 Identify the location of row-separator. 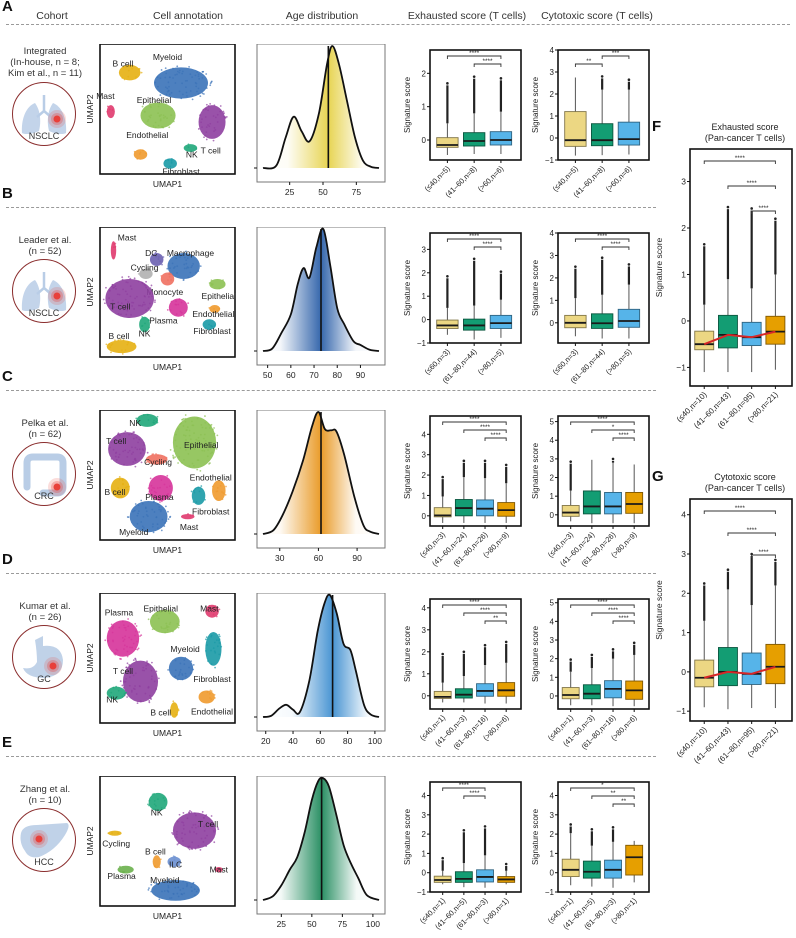
(331, 573).